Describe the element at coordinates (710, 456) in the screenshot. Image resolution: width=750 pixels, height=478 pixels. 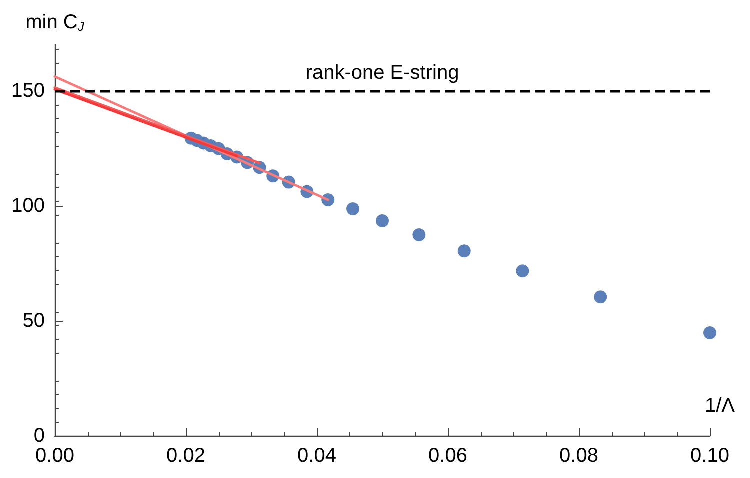
I see `x-tick-label: 0.10` at that location.